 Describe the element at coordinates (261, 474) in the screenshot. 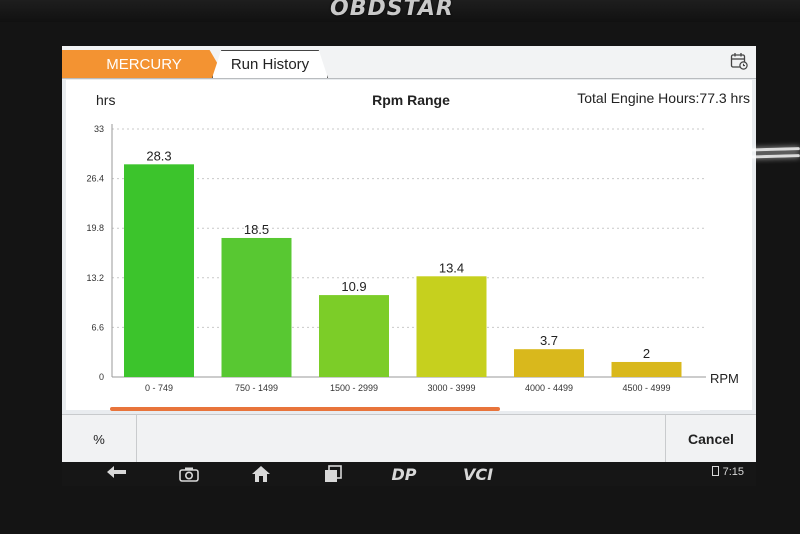

I see `home-icon` at that location.